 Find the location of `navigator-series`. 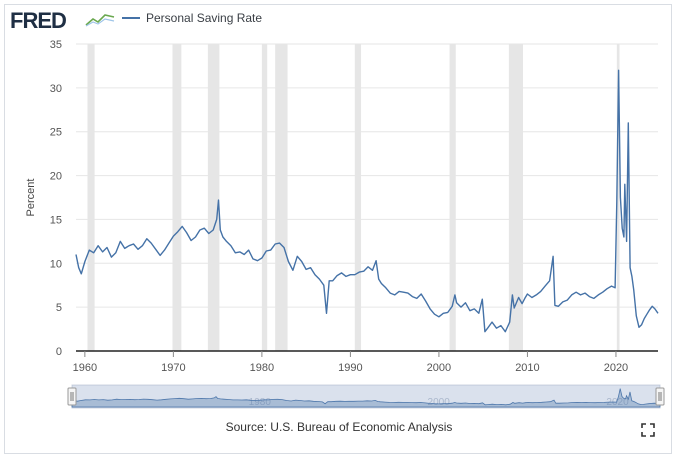

navigator-series is located at coordinates (366, 398).